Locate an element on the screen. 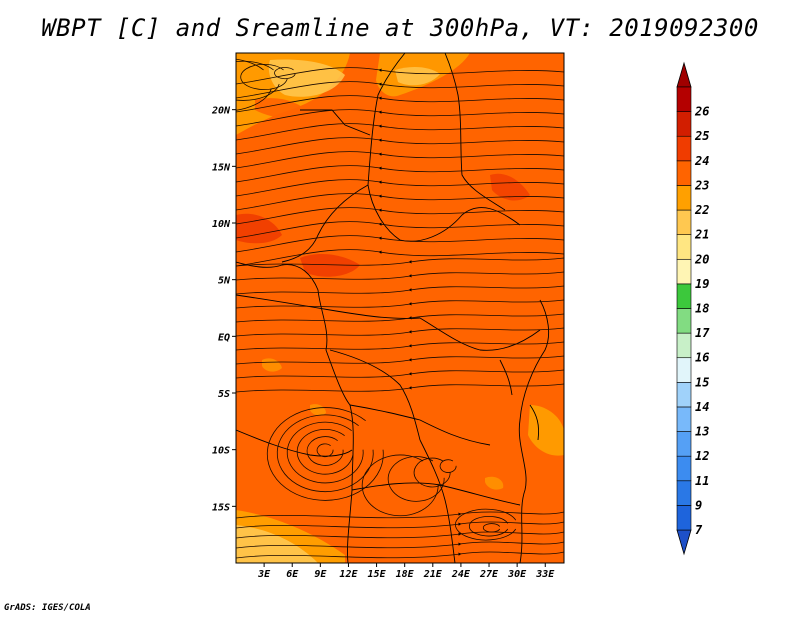  colorbar-label: 7 is located at coordinates (699, 530).